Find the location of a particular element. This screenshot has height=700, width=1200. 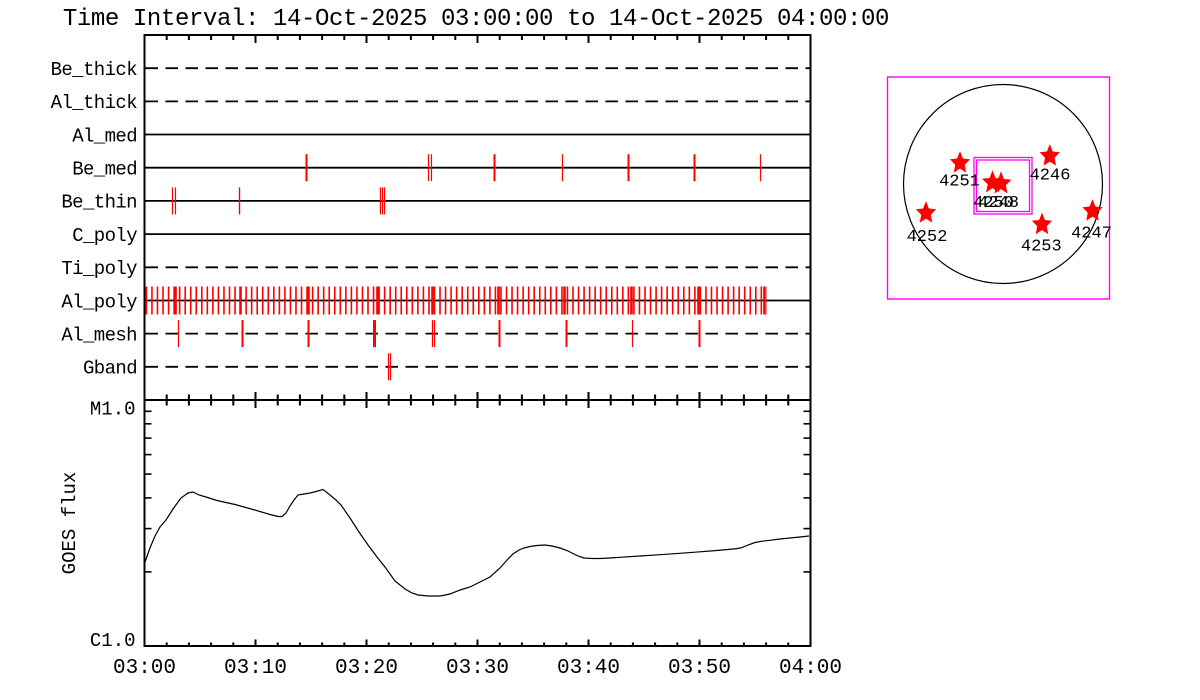

svg-text: Al_med is located at coordinates (104, 136).